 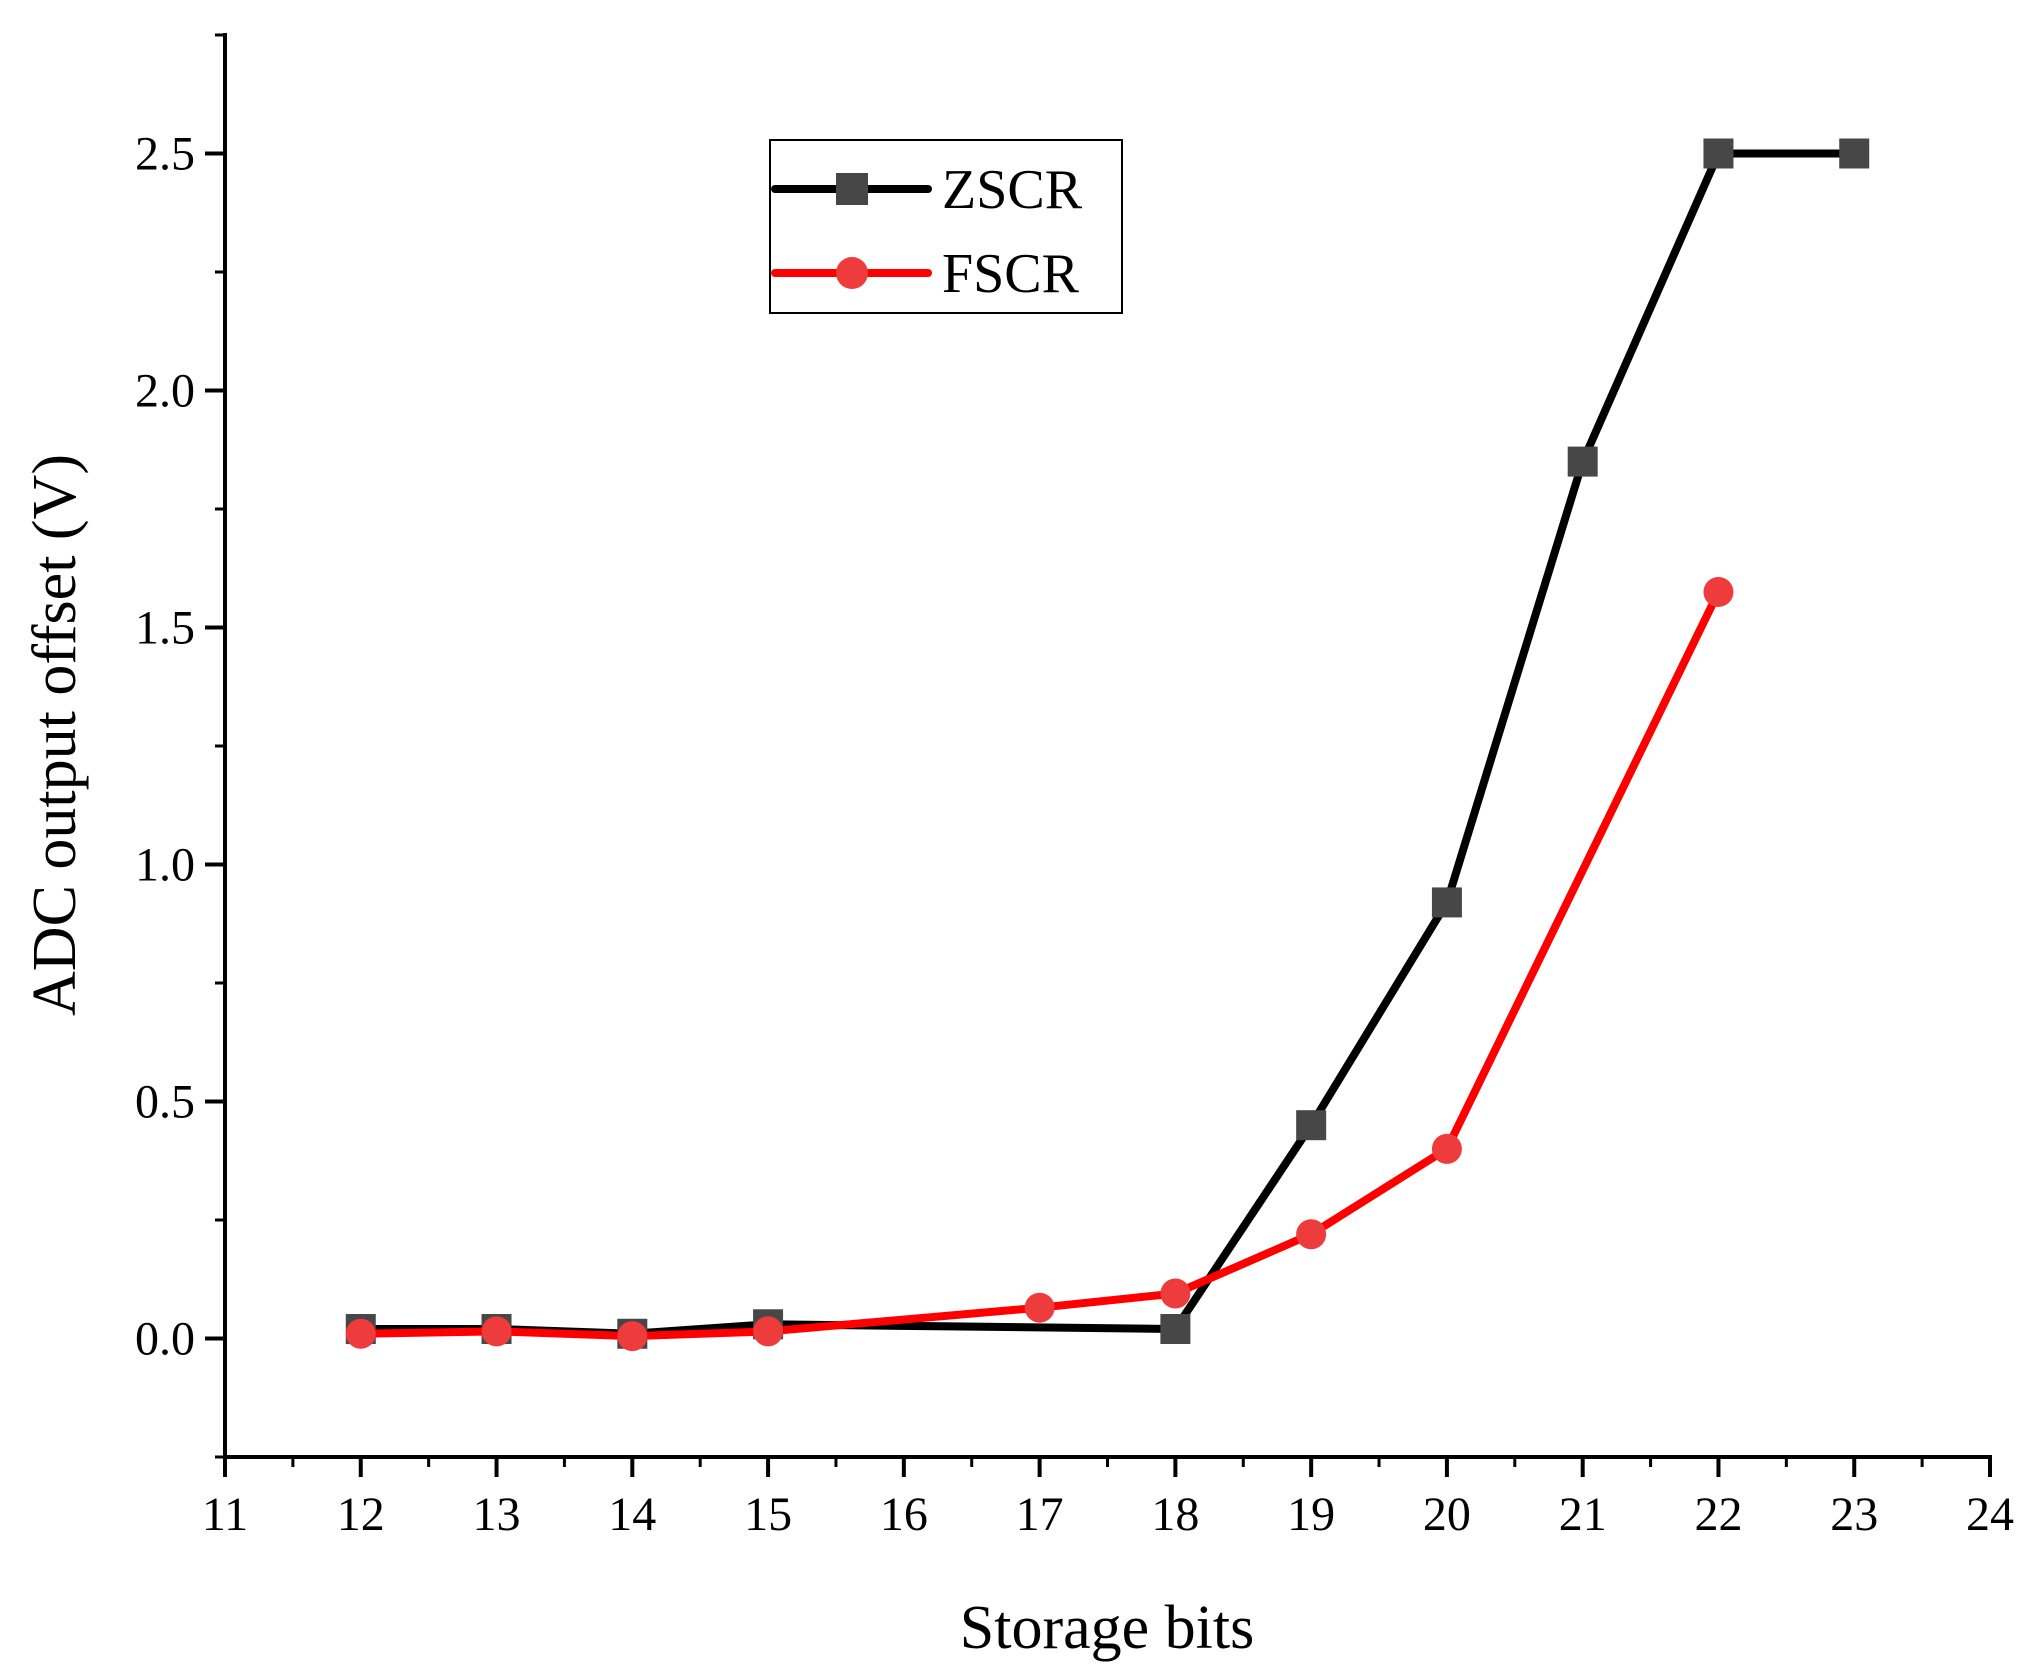 What do you see at coordinates (925, 274) in the screenshot?
I see `legend-entry-fscr: FSCR` at bounding box center [925, 274].